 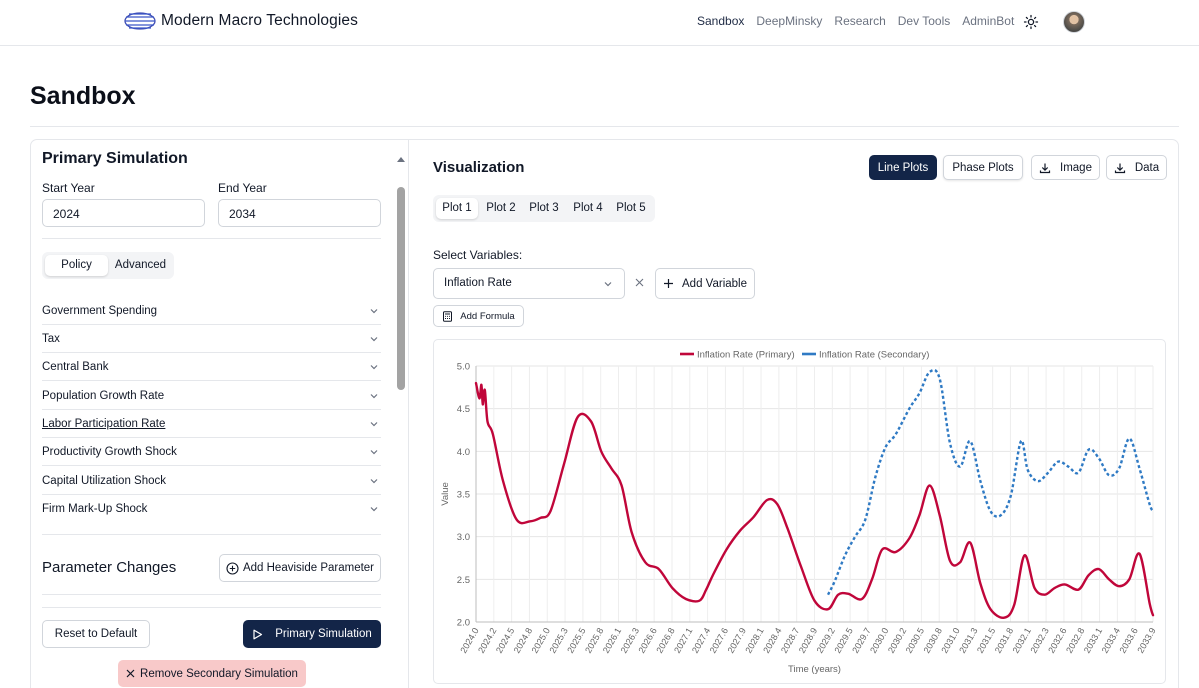 I want to click on accordion-label: Central Bank, so click(x=75, y=367).